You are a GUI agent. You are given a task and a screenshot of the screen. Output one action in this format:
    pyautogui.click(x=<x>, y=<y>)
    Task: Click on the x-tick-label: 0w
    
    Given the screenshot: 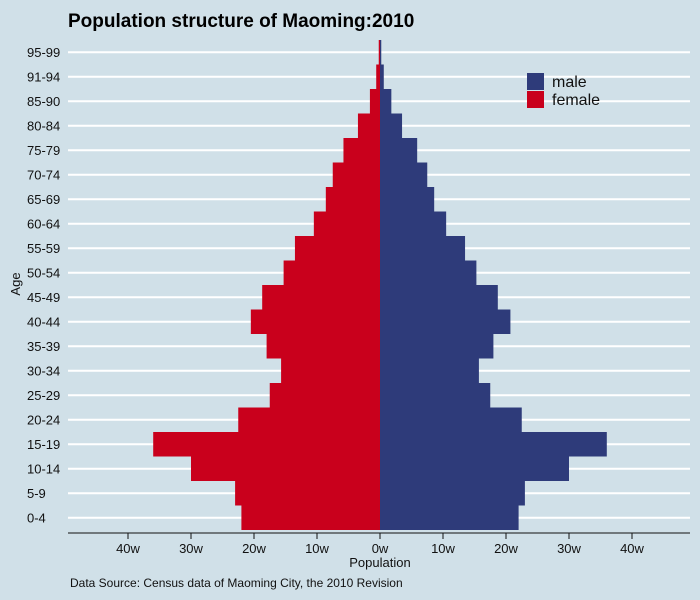 What is the action you would take?
    pyautogui.click(x=380, y=548)
    